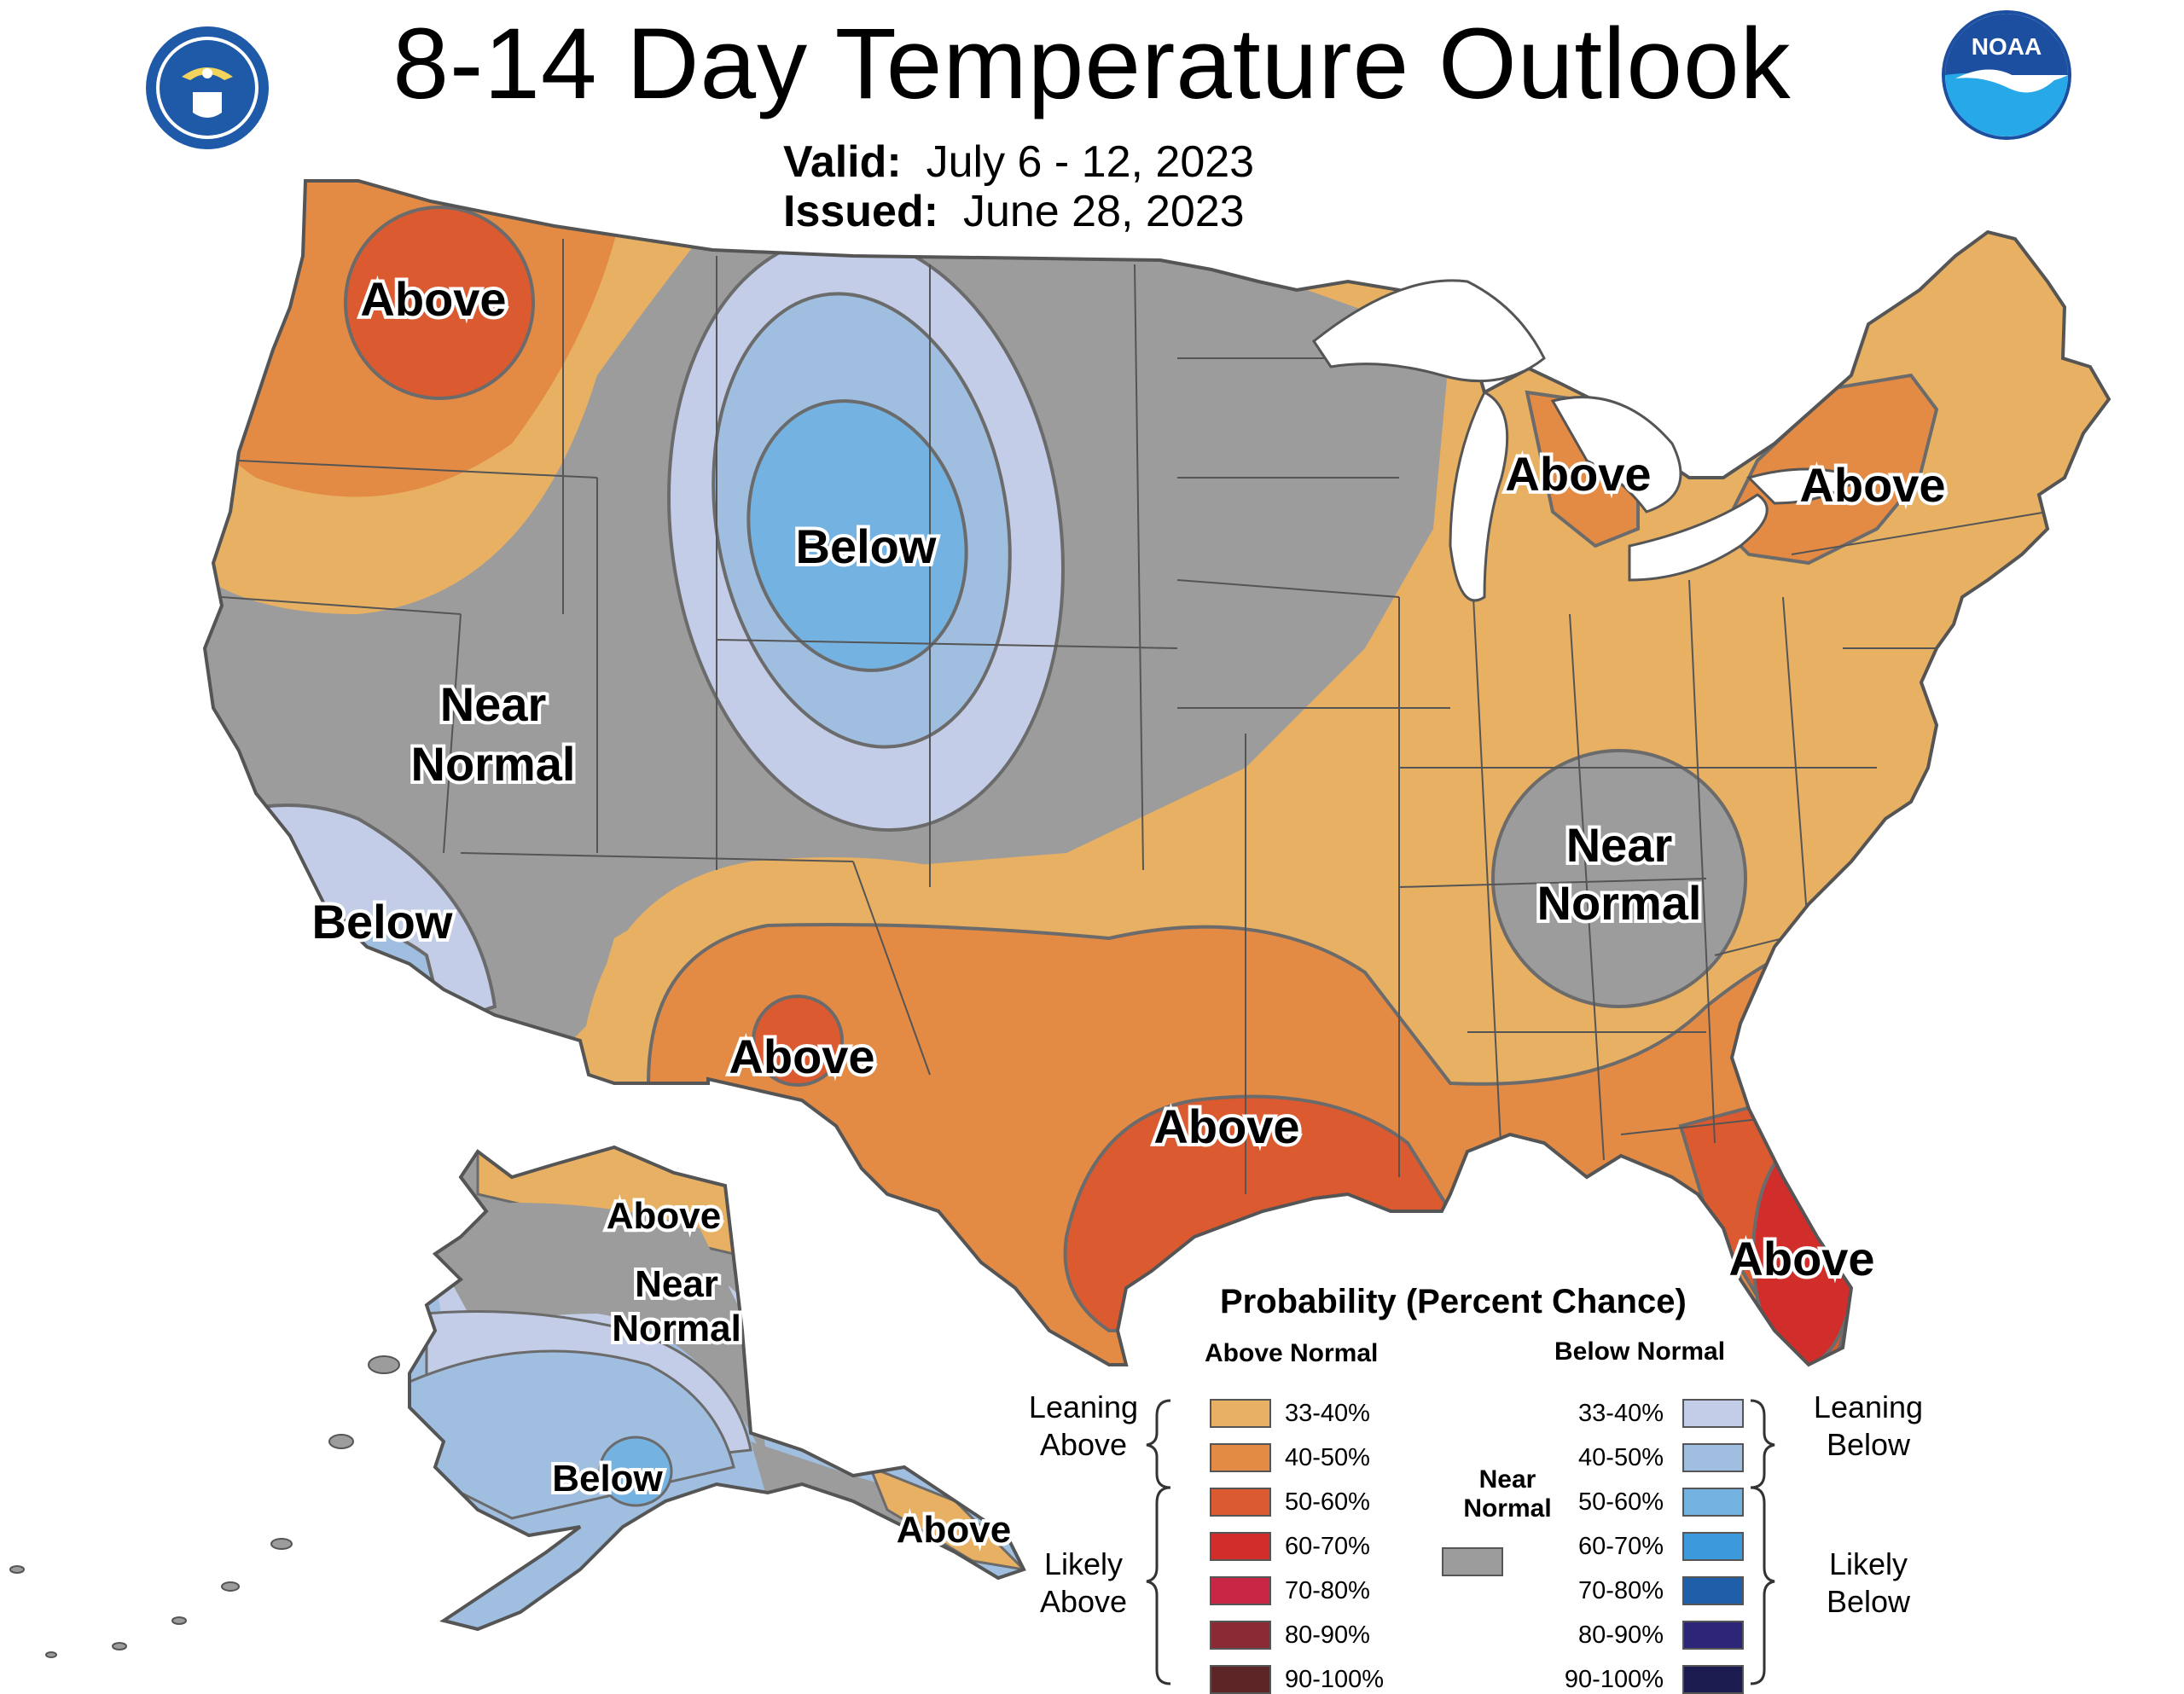  I want to click on legend-above-header: Above Normal, so click(1292, 1353).